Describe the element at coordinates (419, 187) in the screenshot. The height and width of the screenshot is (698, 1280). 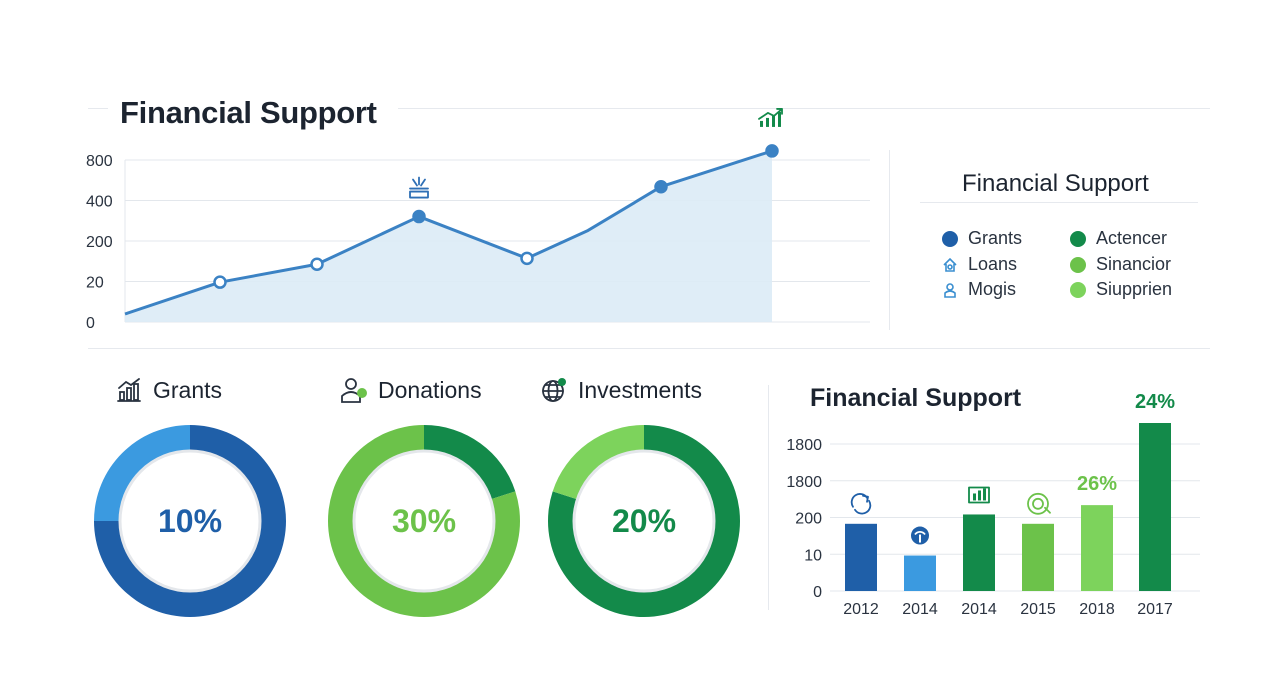
I see `sparkle-box-icon` at that location.